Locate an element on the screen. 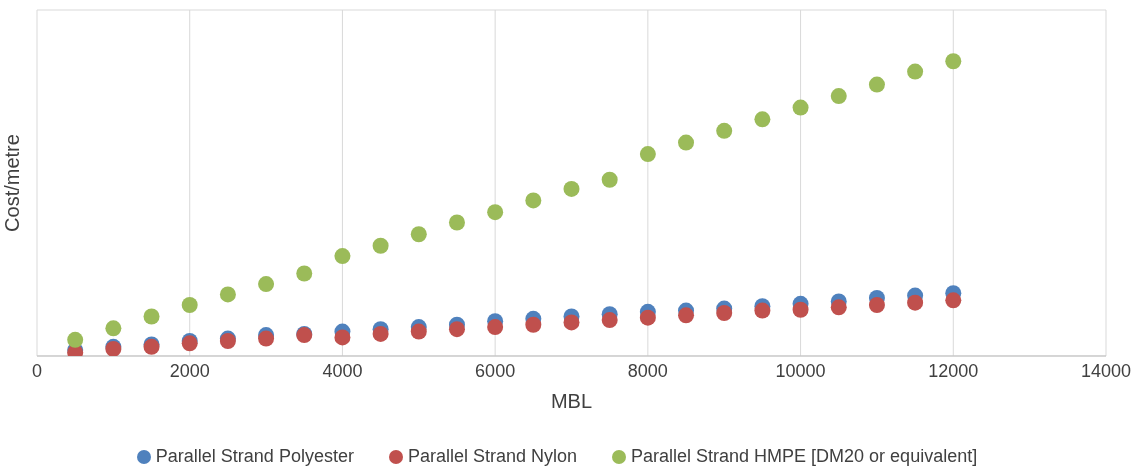 Image resolution: width=1134 pixels, height=473 pixels. y-axis-title: Cost/metre is located at coordinates (12, 183).